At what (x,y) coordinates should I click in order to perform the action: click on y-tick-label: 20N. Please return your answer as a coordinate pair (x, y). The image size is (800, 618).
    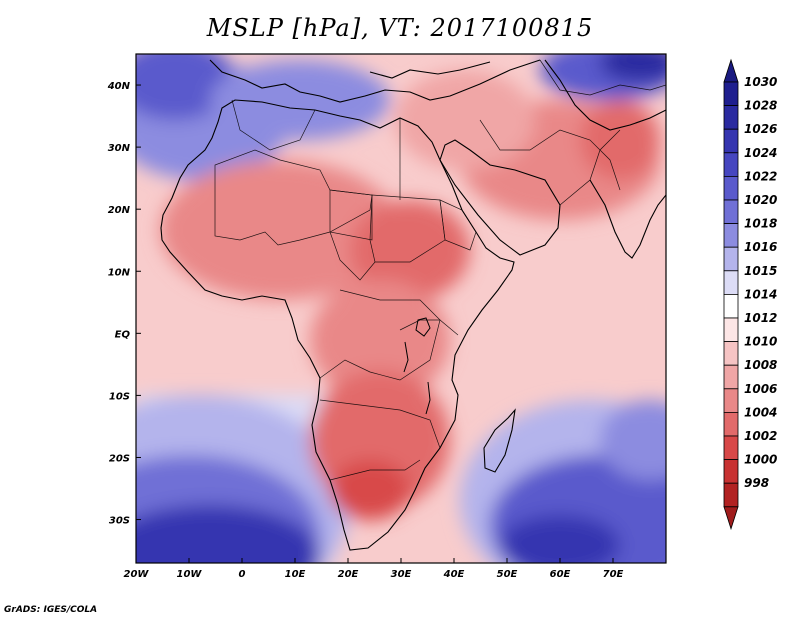
    Looking at the image, I should click on (119, 210).